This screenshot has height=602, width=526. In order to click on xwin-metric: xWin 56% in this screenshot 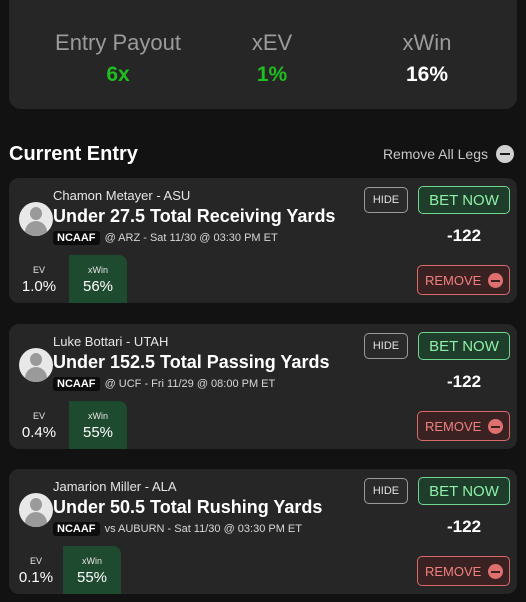, I will do `click(98, 279)`.